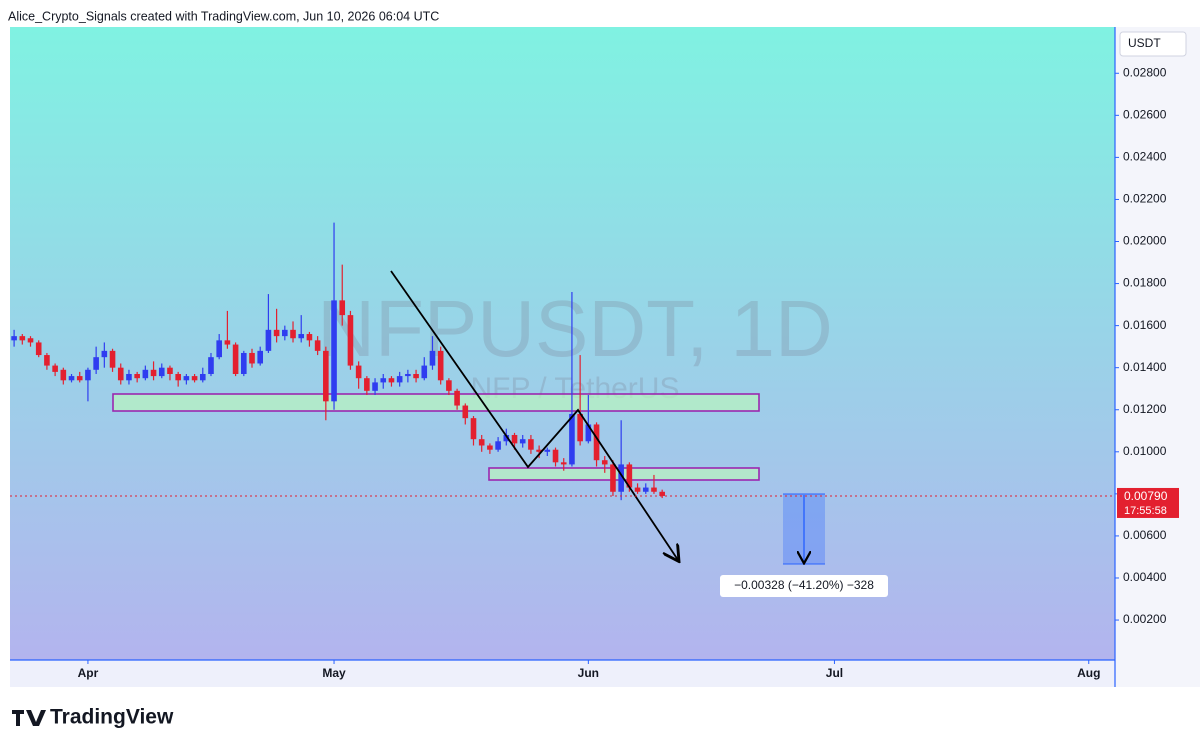 This screenshot has width=1200, height=747. Describe the element at coordinates (88, 673) in the screenshot. I see `x-tick-label: Apr` at that location.